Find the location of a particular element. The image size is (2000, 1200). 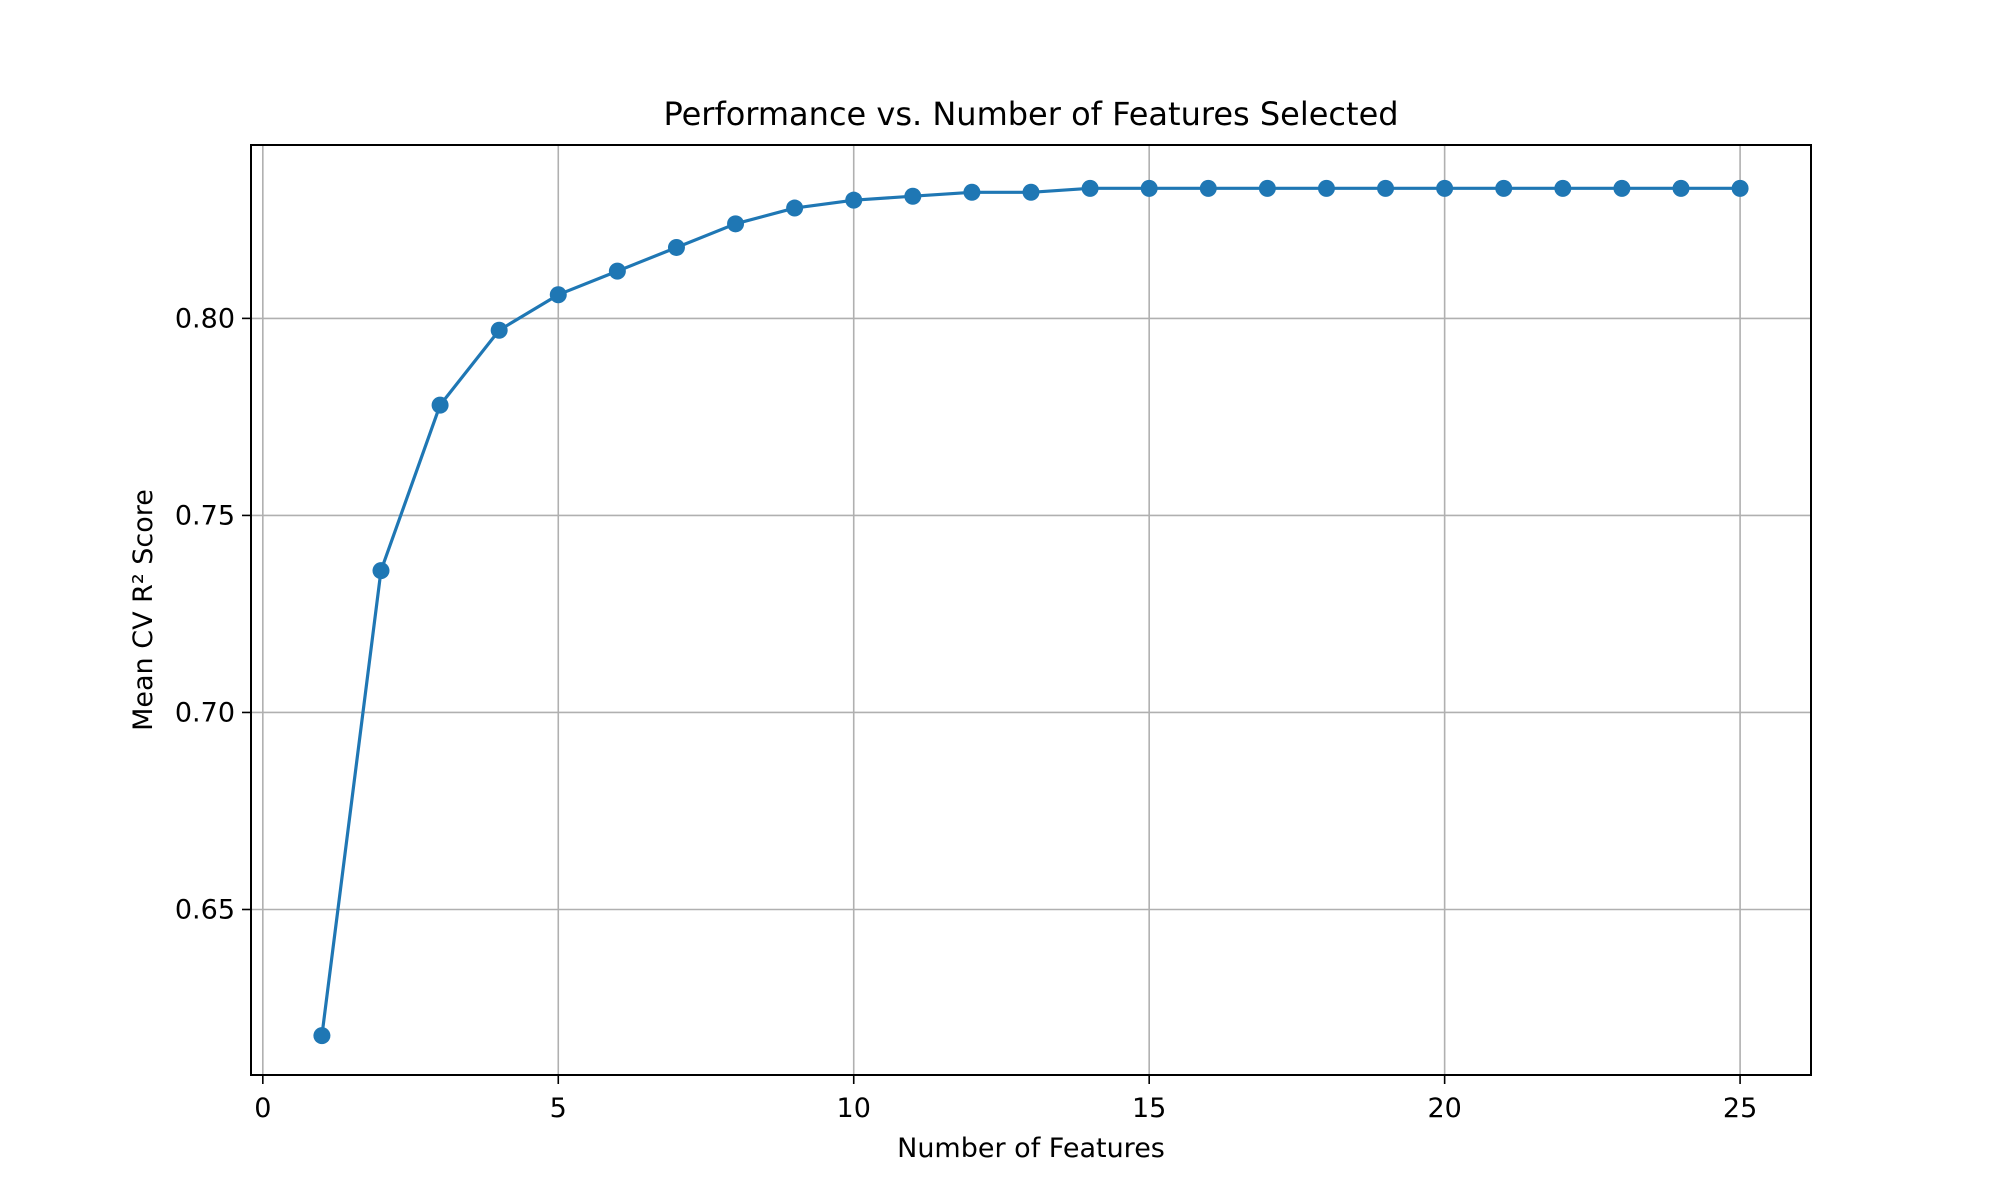

y-tick-label: 0.80 is located at coordinates (205, 318).